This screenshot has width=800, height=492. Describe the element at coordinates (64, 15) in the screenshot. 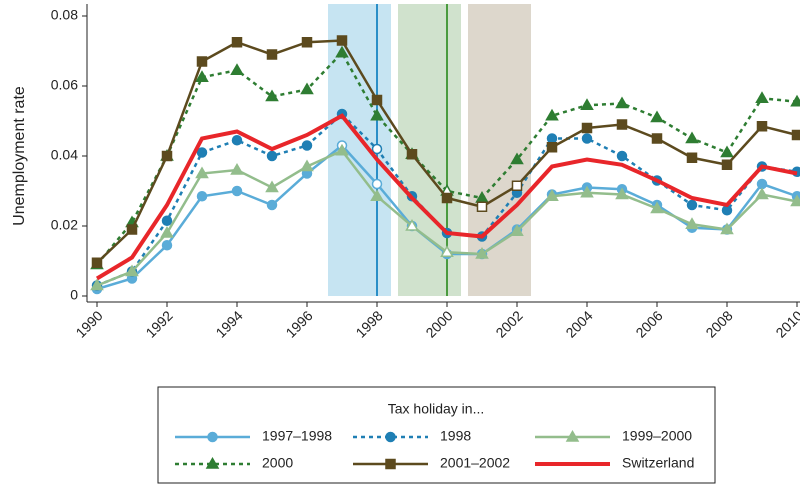

I see `y-tick-label: 0.08` at that location.